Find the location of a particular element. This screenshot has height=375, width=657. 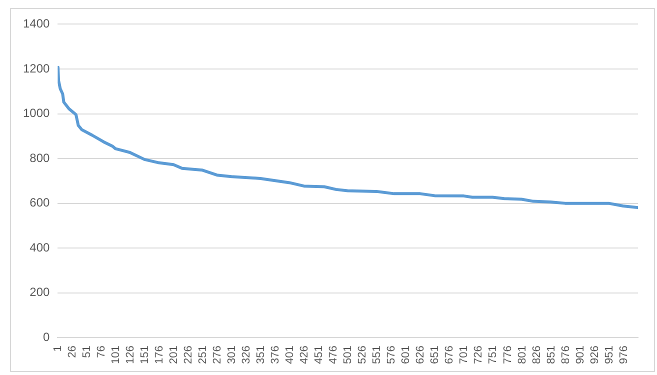

x-tick-label: 26 is located at coordinates (72, 352).